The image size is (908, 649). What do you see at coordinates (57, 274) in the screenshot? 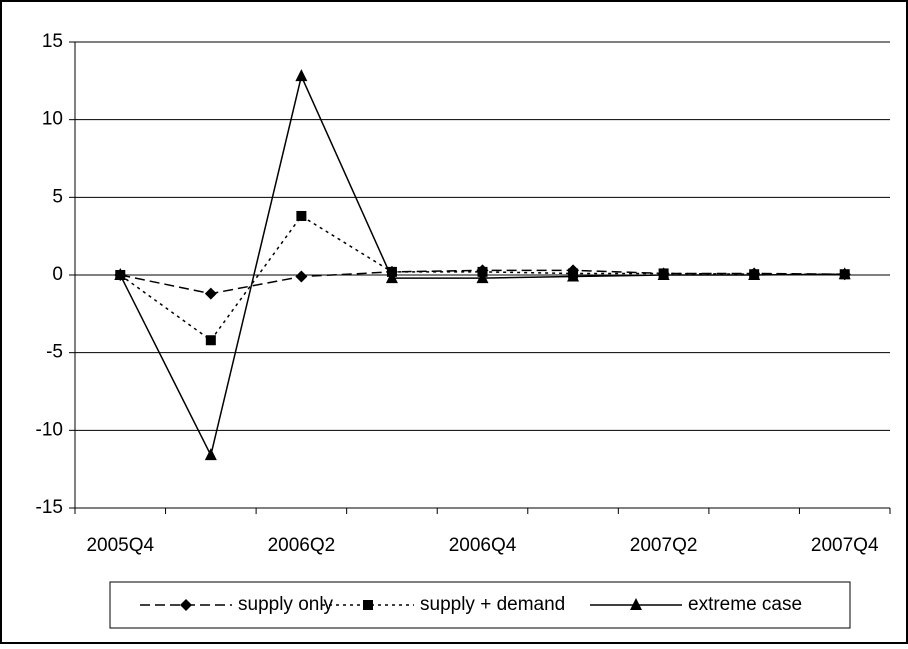
I see `y-tick-label: 0` at bounding box center [57, 274].